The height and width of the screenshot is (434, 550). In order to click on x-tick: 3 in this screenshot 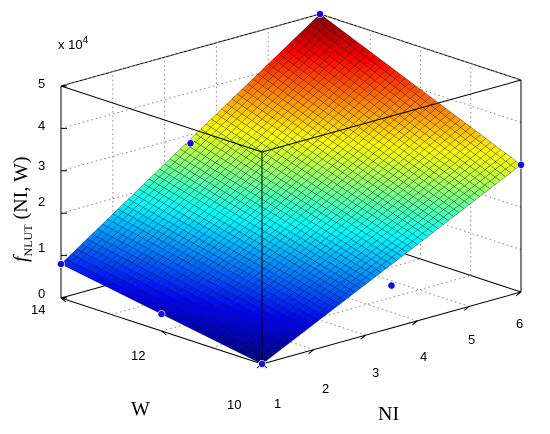, I will do `click(375, 372)`.